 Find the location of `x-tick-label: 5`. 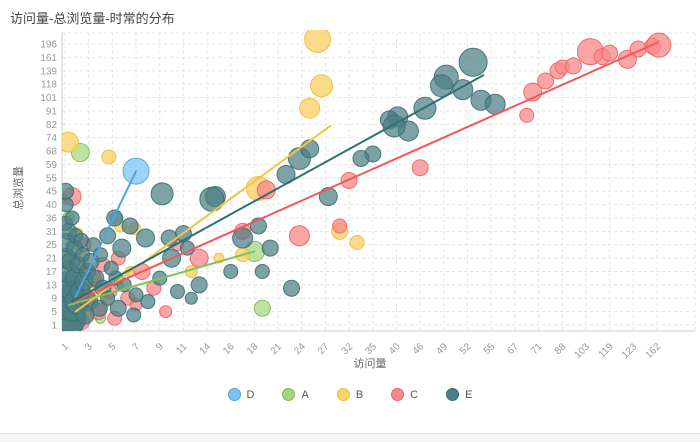

x-tick-label: 5 is located at coordinates (113, 347).